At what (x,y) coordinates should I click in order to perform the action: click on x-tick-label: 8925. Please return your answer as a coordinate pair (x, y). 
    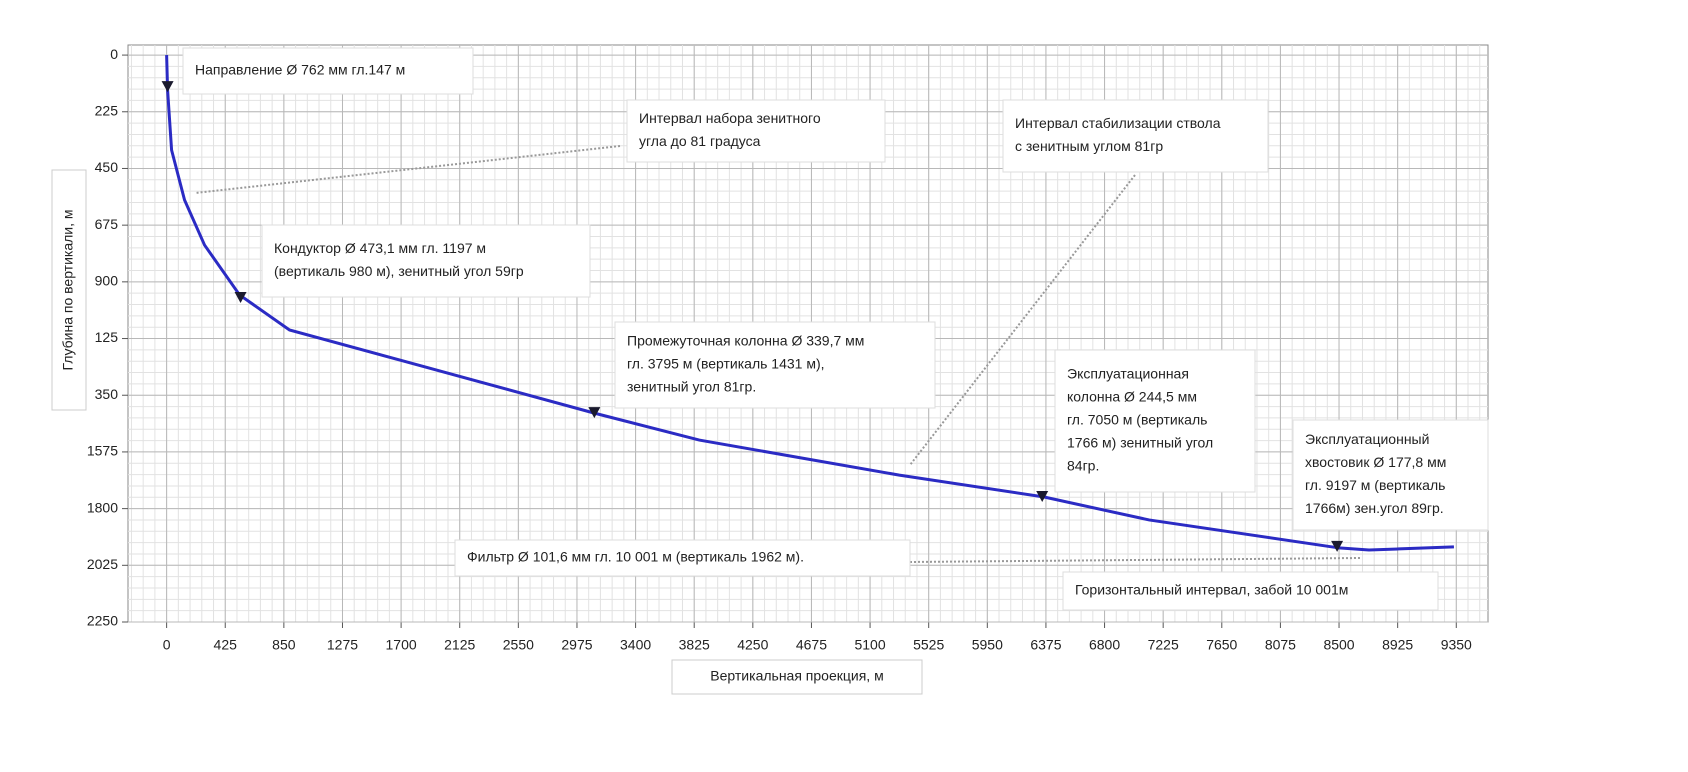
    Looking at the image, I should click on (1397, 645).